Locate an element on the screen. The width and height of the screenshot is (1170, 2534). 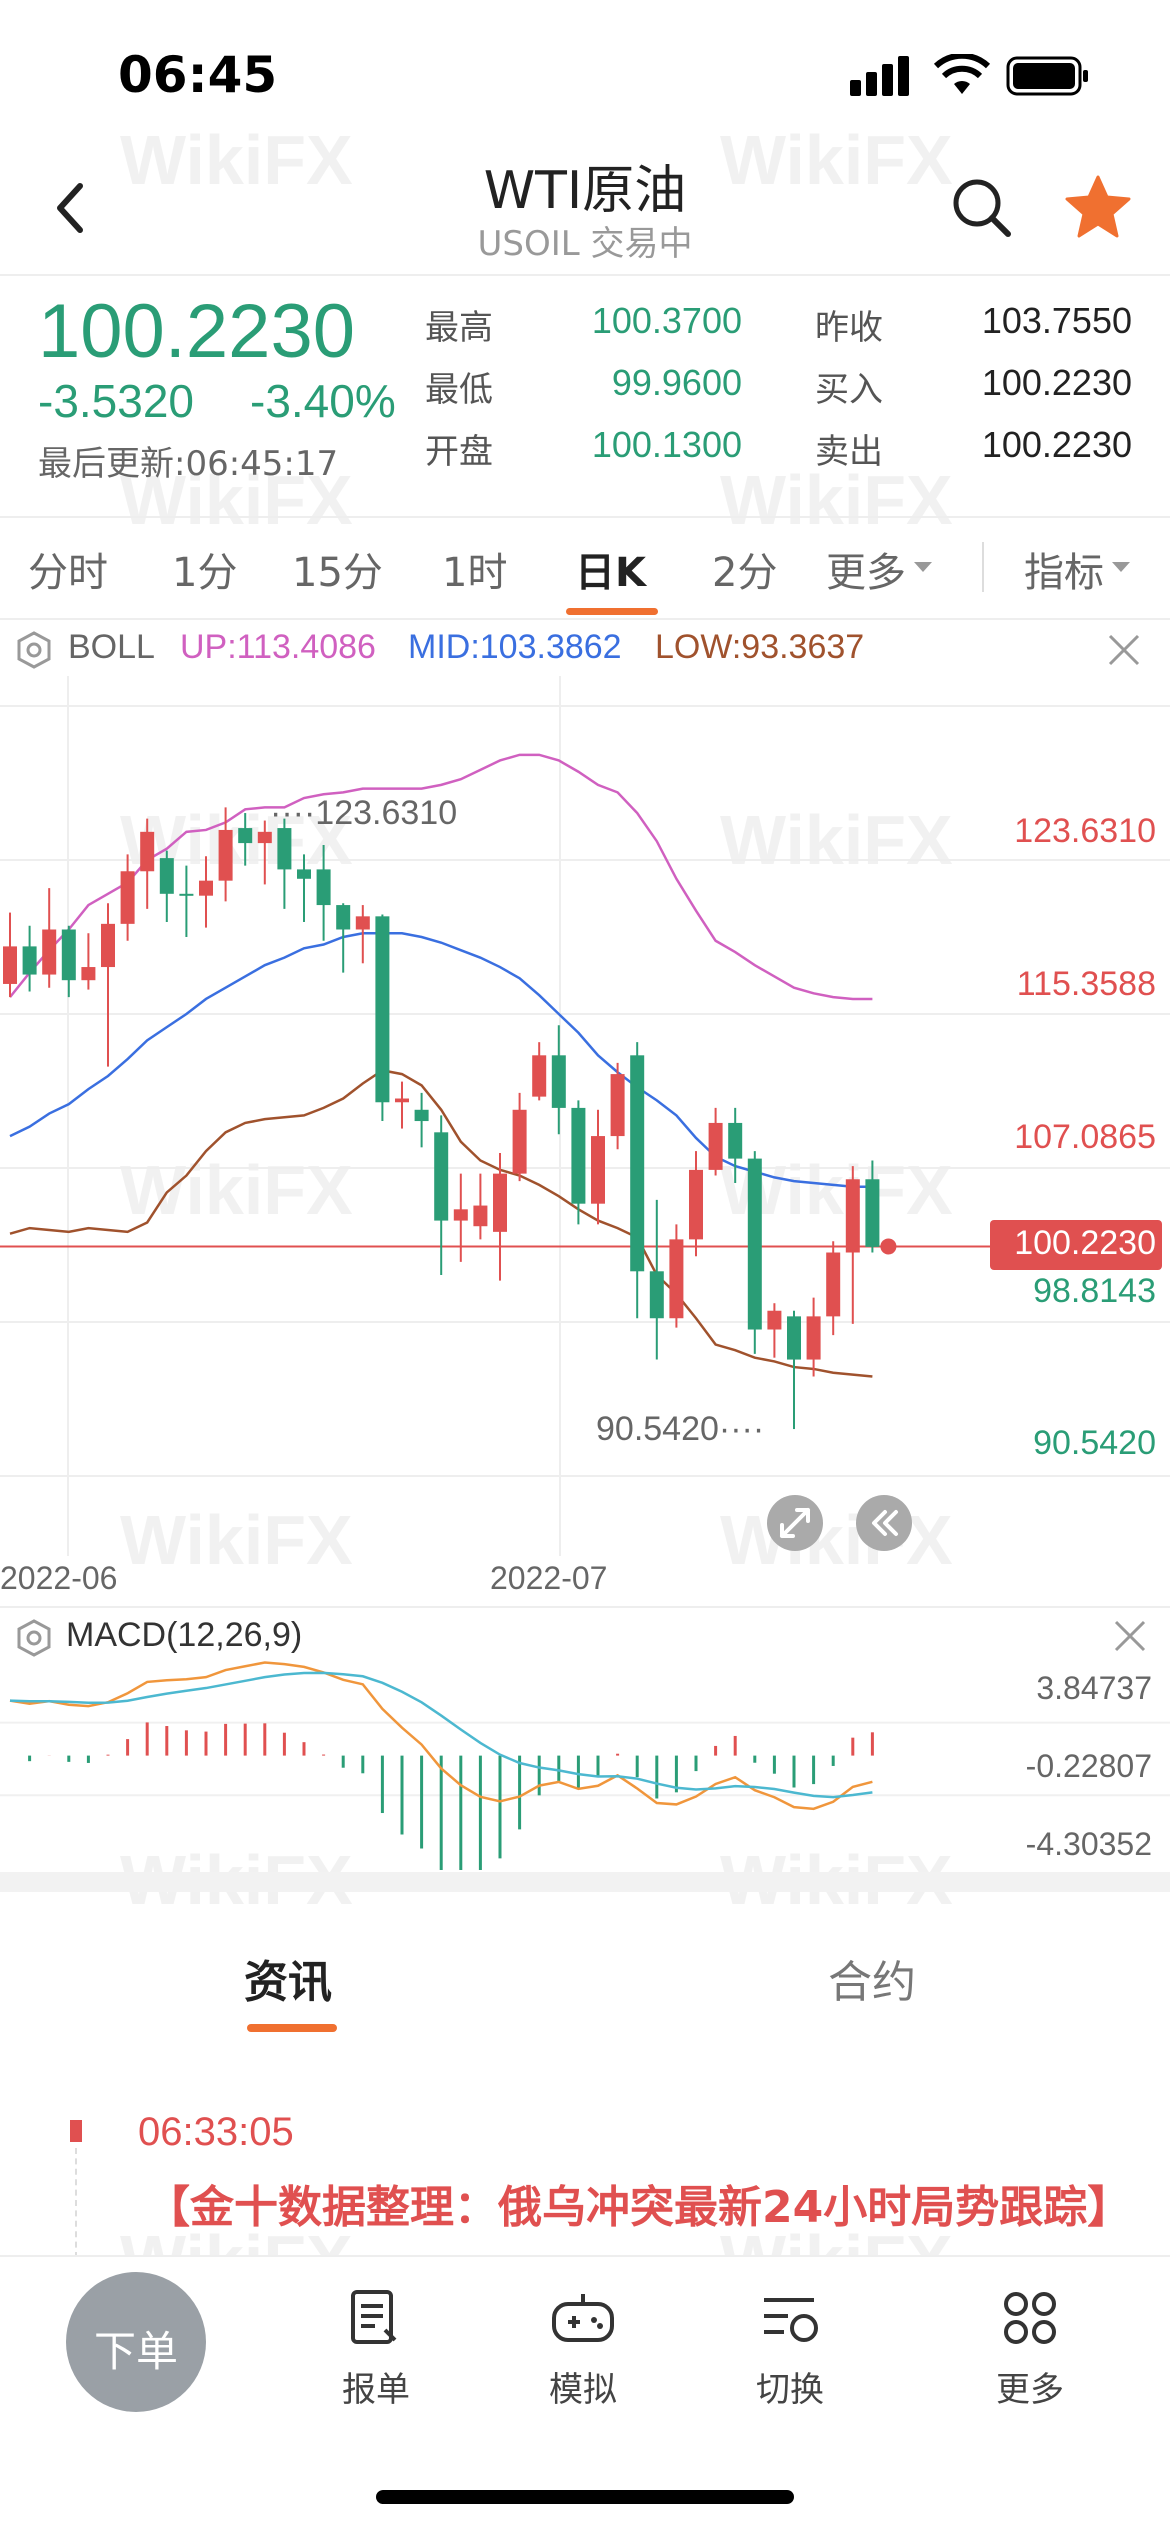
ask-label: 卖出 is located at coordinates (849, 452).